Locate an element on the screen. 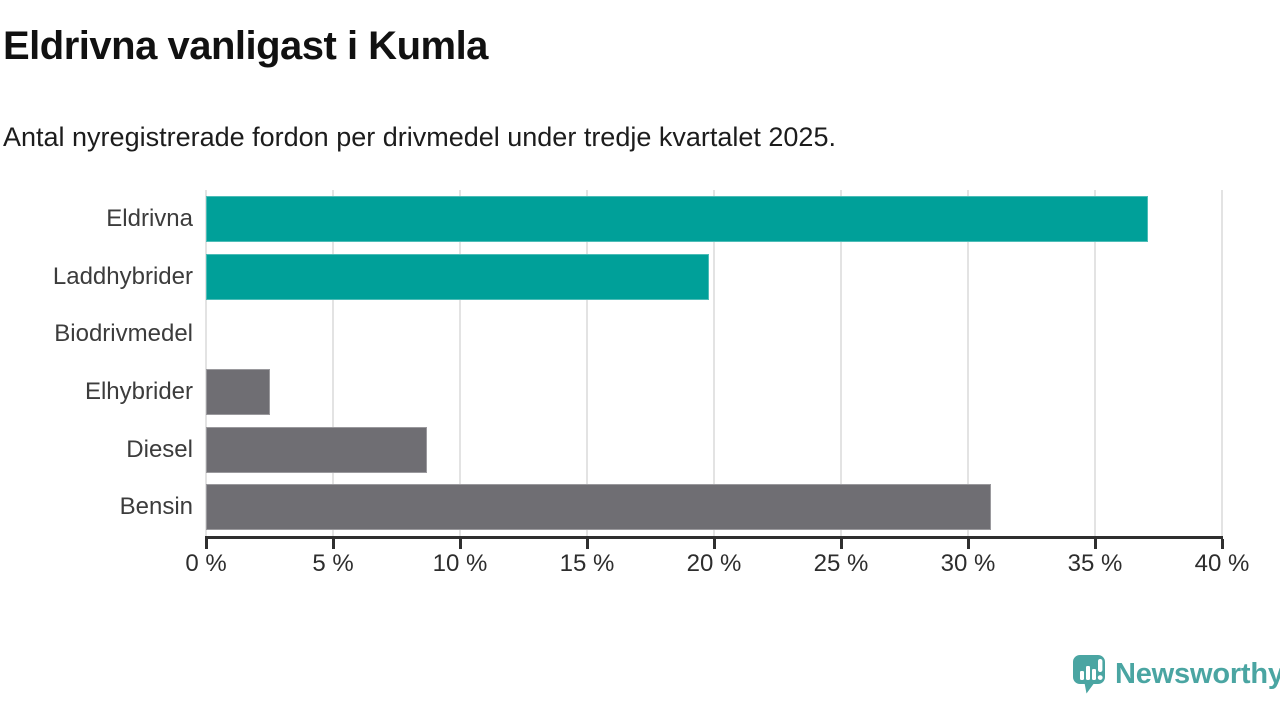 The image size is (1280, 720). x-tick-label-5: 5 % is located at coordinates (333, 563).